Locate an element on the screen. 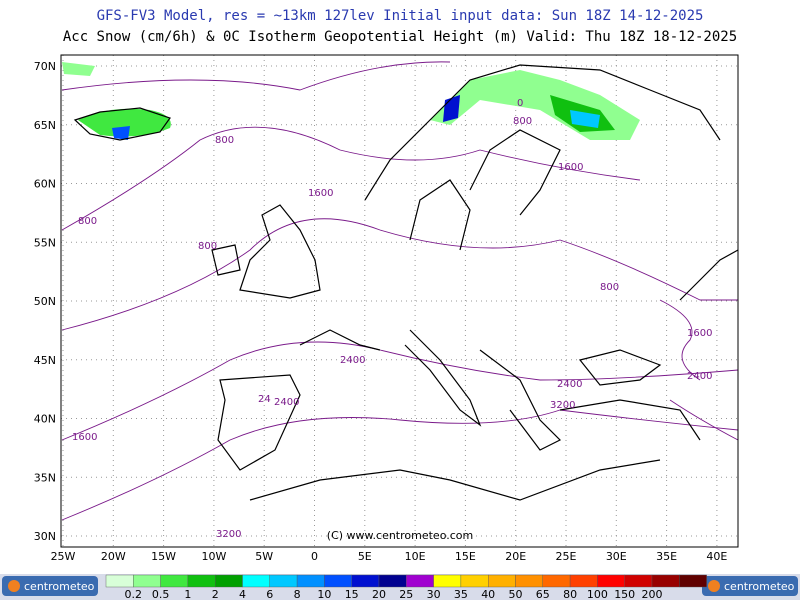 The width and height of the screenshot is (800, 604). lon-label: 25E is located at coordinates (566, 556).